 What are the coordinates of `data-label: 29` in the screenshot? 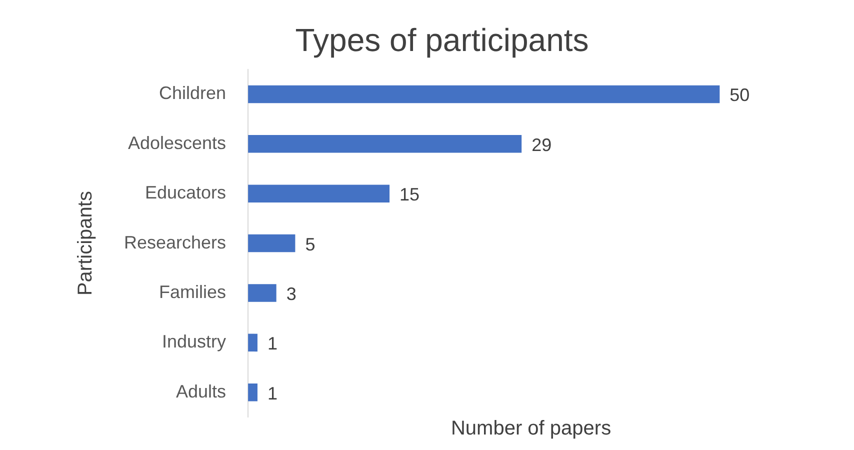 It's located at (542, 144).